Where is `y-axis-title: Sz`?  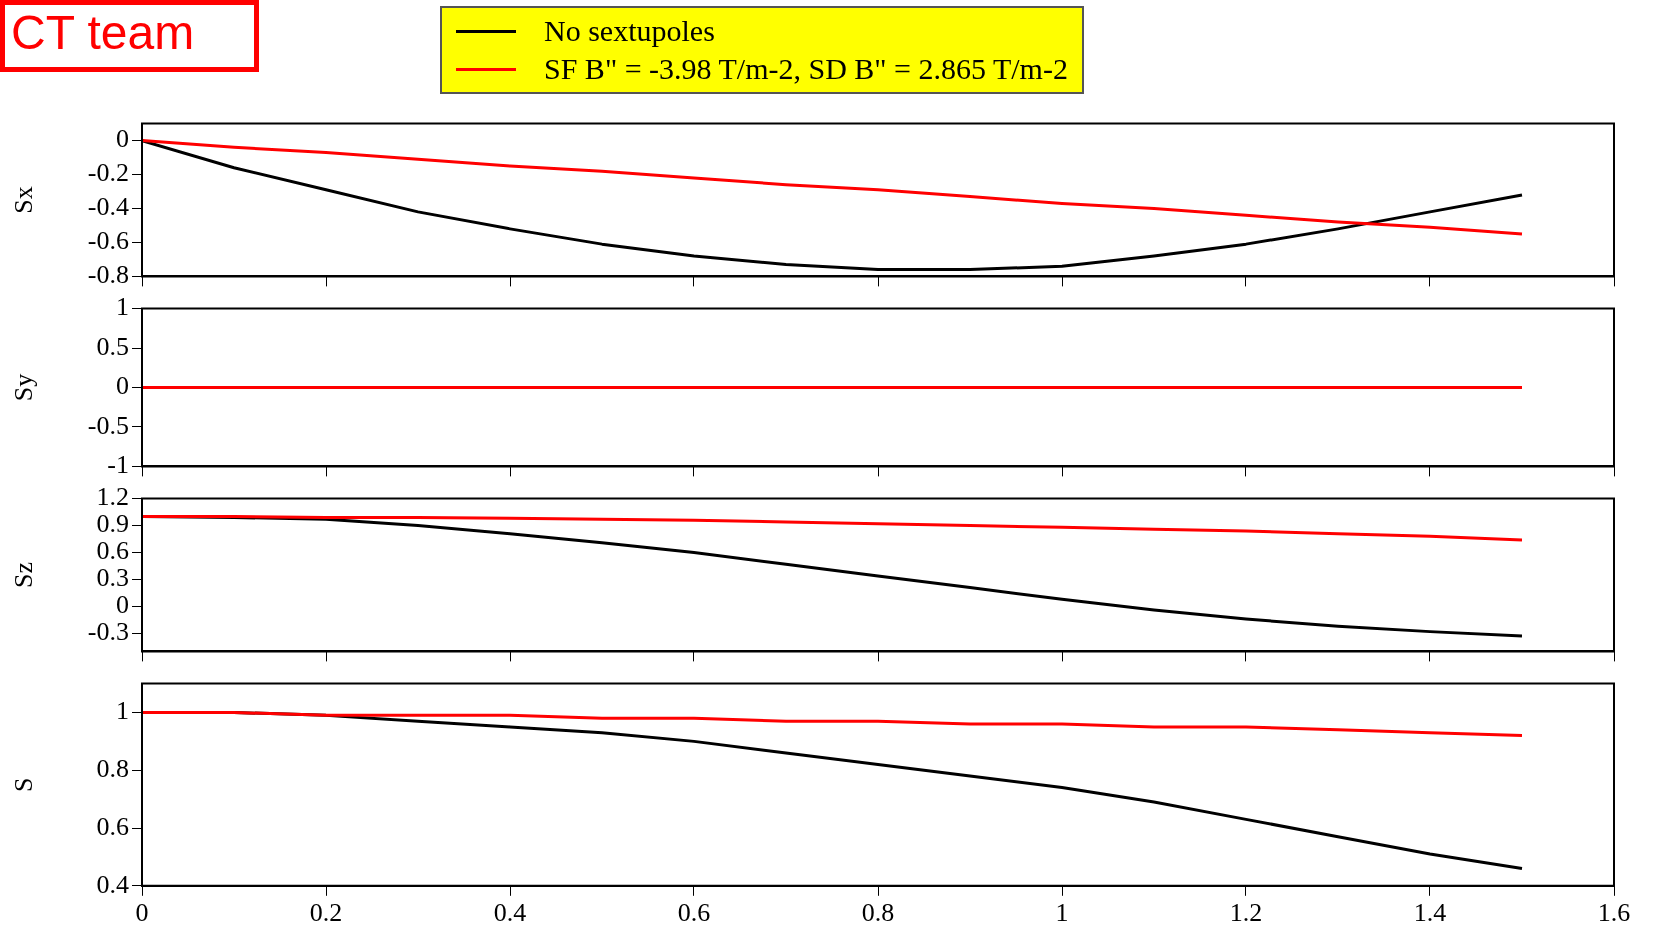 y-axis-title: Sz is located at coordinates (24, 575).